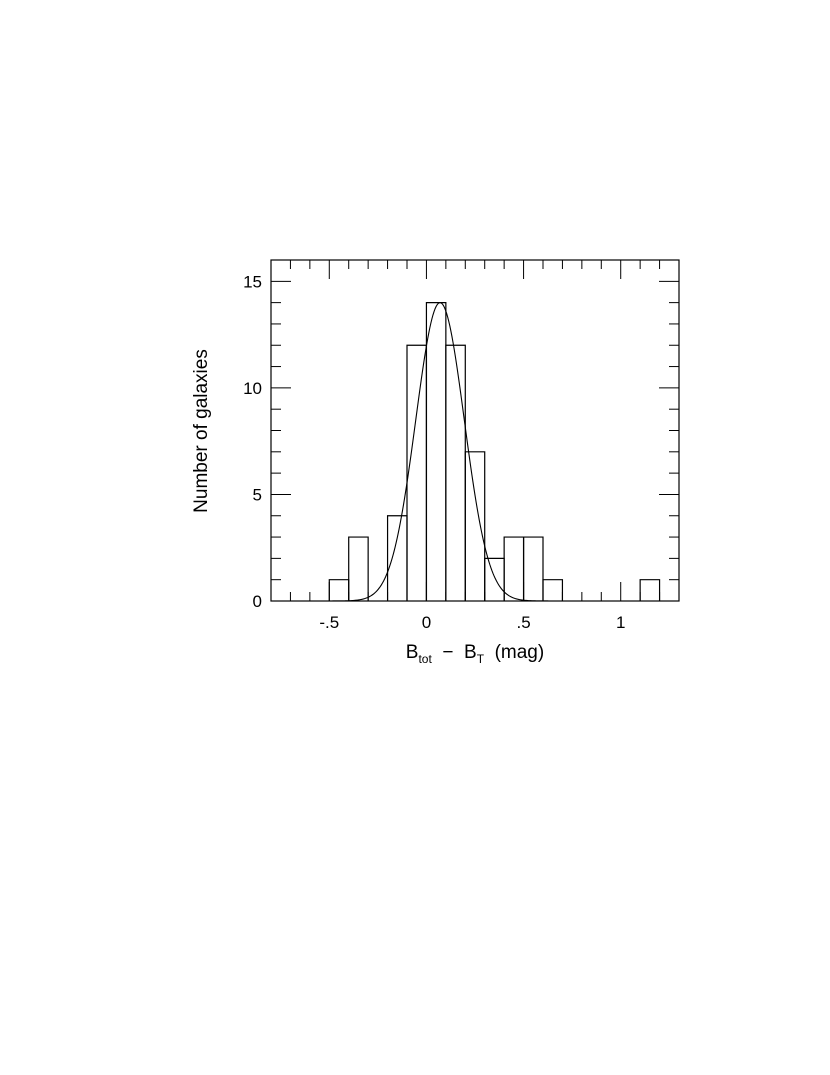 The width and height of the screenshot is (830, 1075). What do you see at coordinates (252, 441) in the screenshot?
I see `y-tick-labels: 0 5 10 15` at bounding box center [252, 441].